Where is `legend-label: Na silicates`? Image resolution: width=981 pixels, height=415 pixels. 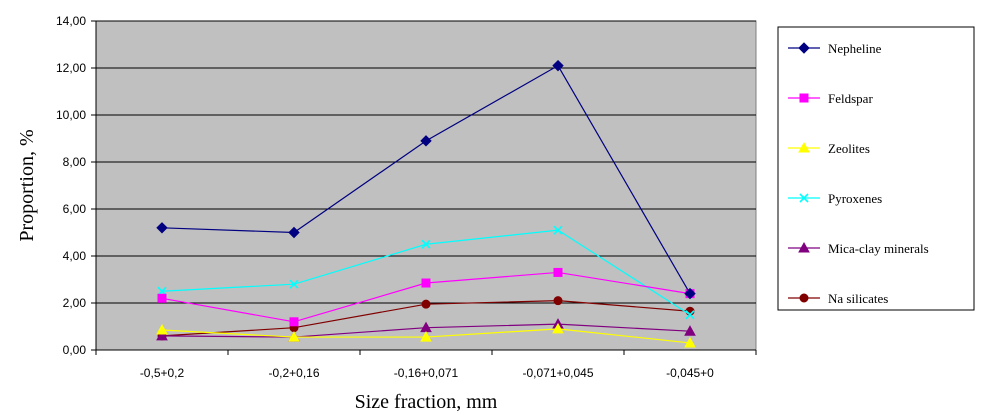
legend-label: Na silicates is located at coordinates (858, 298).